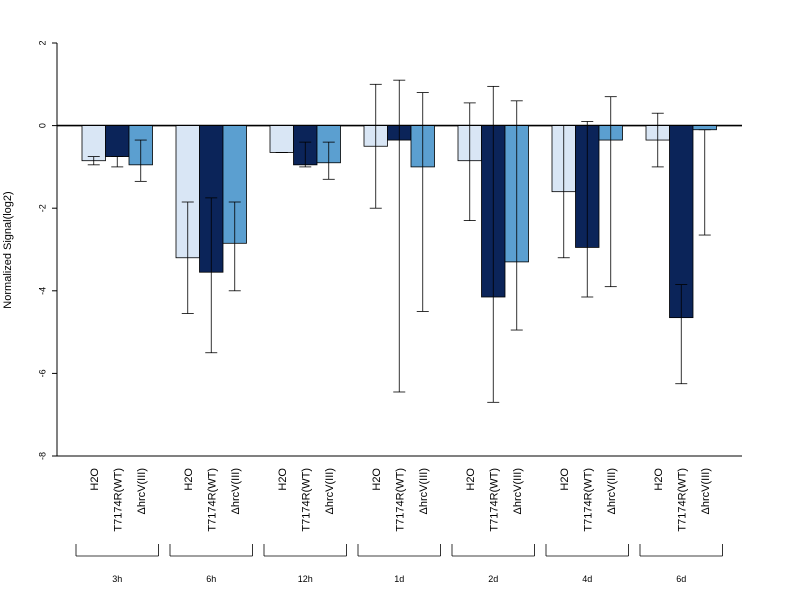  What do you see at coordinates (42, 456) in the screenshot?
I see `y-tick-label: -8` at bounding box center [42, 456].